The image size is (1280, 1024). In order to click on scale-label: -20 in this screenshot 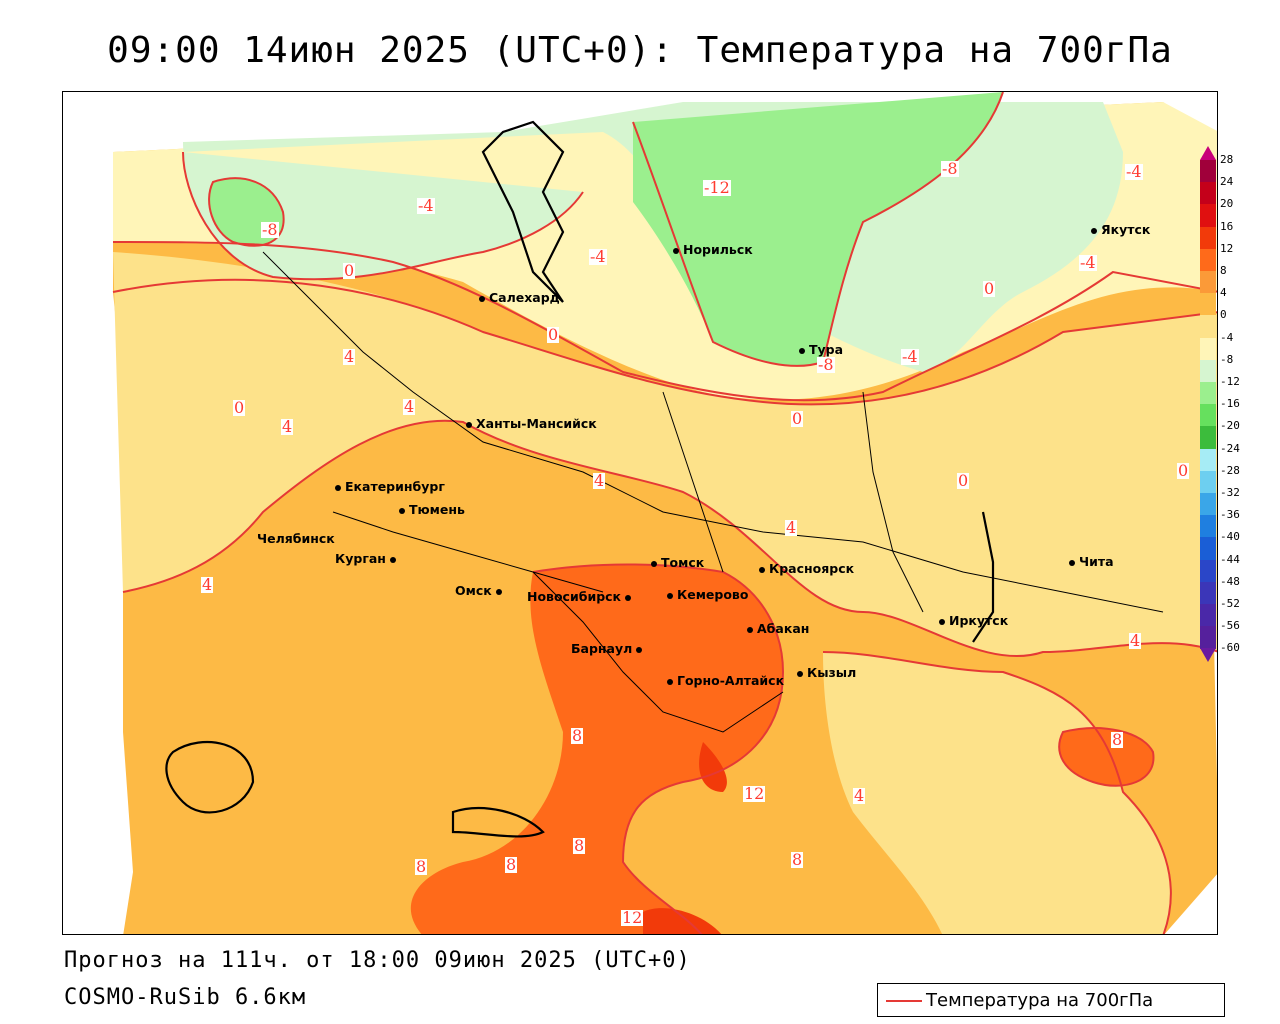, I will do `click(1230, 426)`.